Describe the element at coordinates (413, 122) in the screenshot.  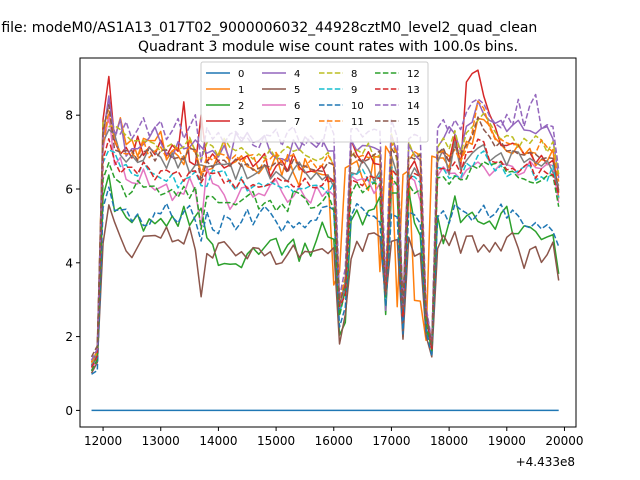
I see `legend-label-15: 15` at that location.